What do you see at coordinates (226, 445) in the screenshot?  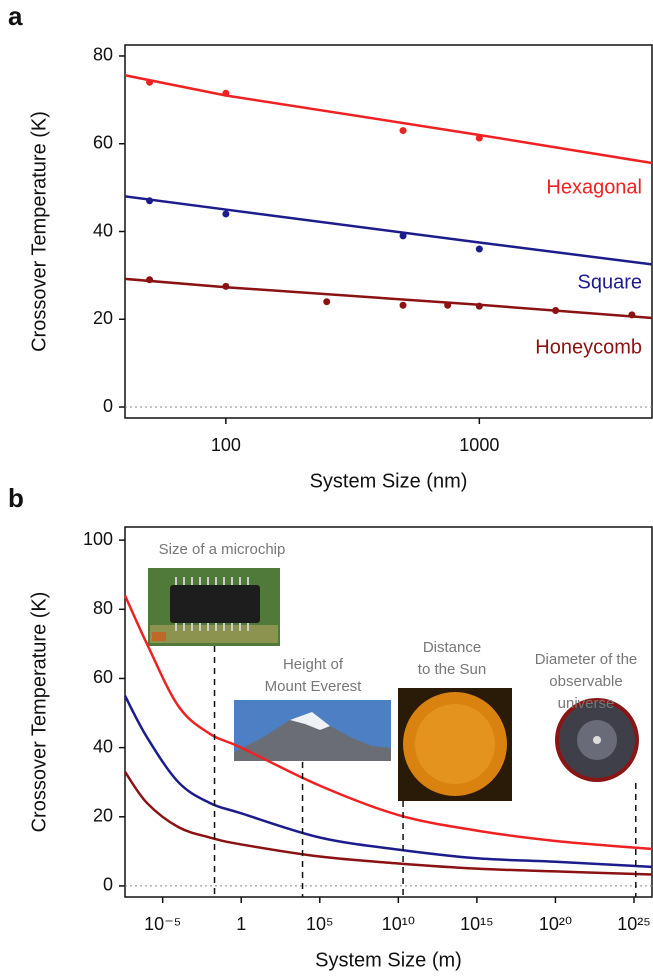 I see `x-tick-label: 100` at bounding box center [226, 445].